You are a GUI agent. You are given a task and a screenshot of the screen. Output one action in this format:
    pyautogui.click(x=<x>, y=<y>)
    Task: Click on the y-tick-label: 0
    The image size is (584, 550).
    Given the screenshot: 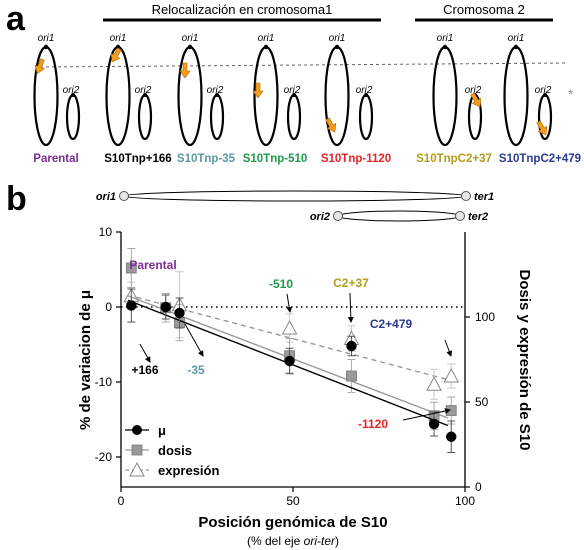 What is the action you would take?
    pyautogui.click(x=108, y=307)
    